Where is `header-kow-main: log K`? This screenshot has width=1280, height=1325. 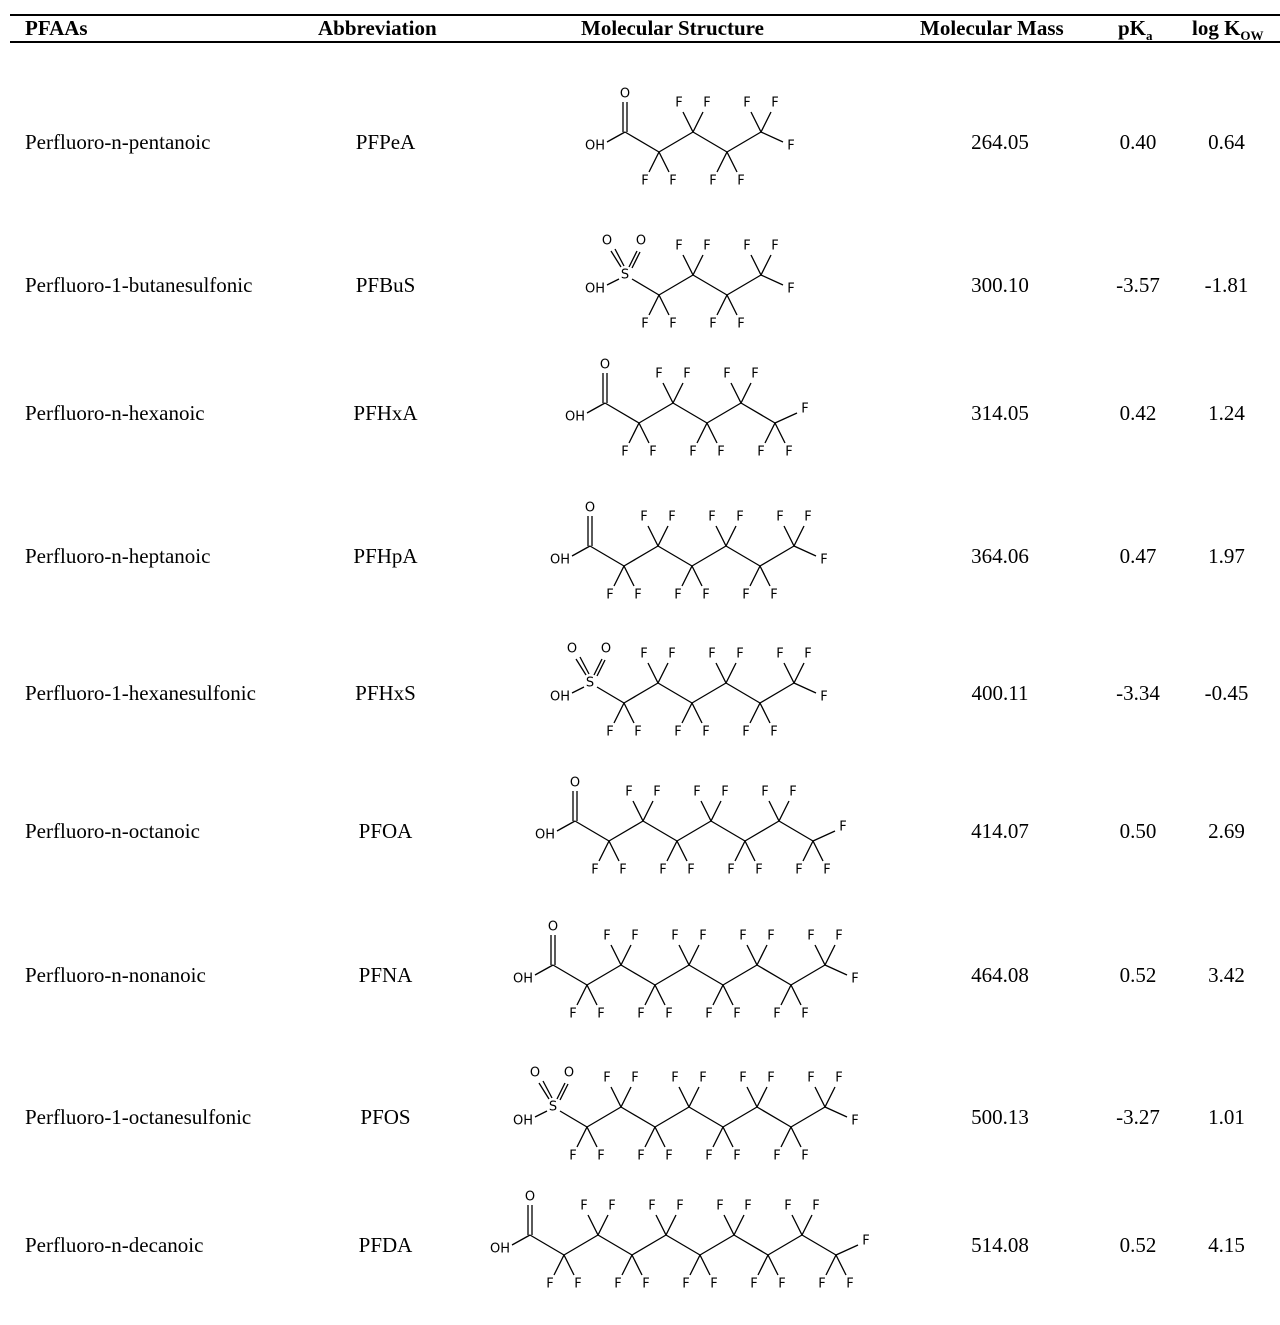 header-kow-main: log K is located at coordinates (1216, 28).